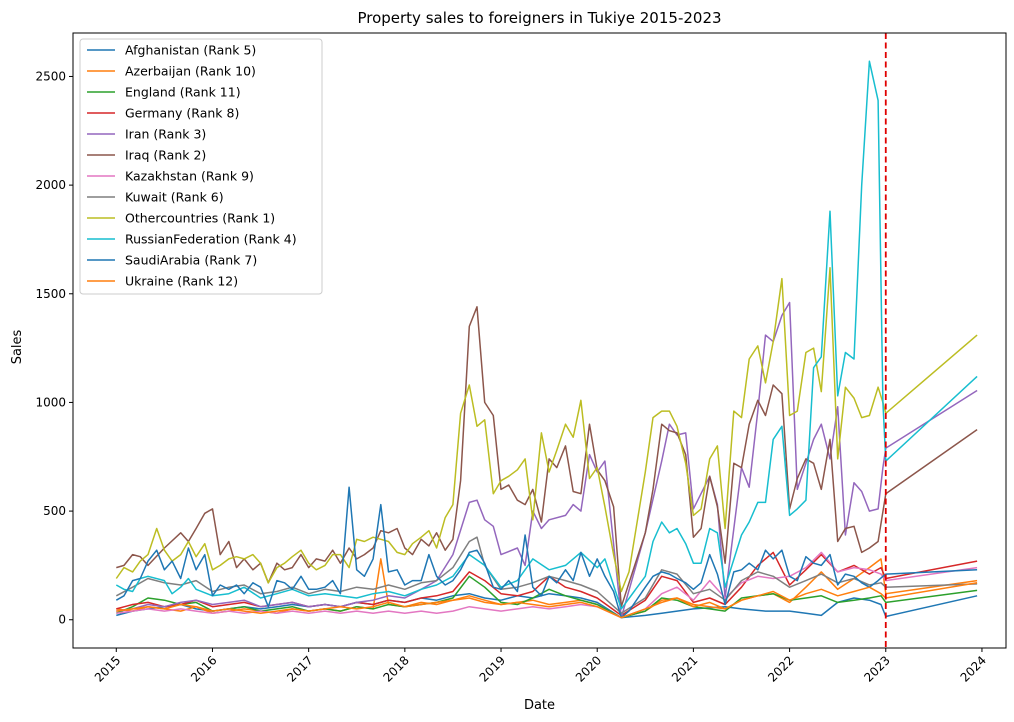  I want to click on legend-label: SaudiArabia (Rank 7), so click(191, 260).